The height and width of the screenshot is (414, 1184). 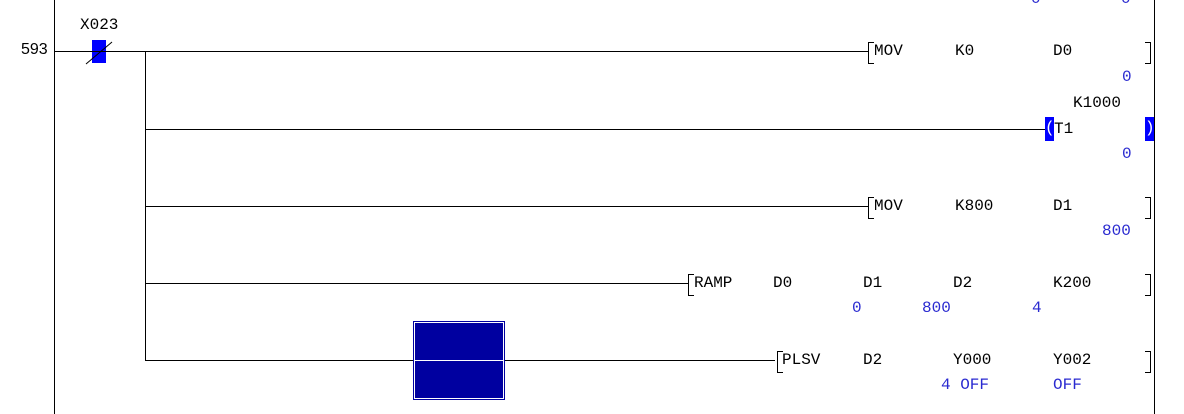 What do you see at coordinates (972, 360) in the screenshot?
I see `operand: Y000` at bounding box center [972, 360].